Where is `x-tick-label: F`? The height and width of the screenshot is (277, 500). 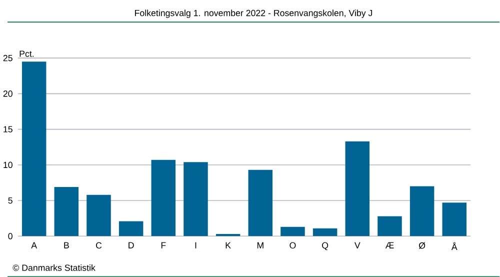
x-tick-label: F is located at coordinates (163, 245).